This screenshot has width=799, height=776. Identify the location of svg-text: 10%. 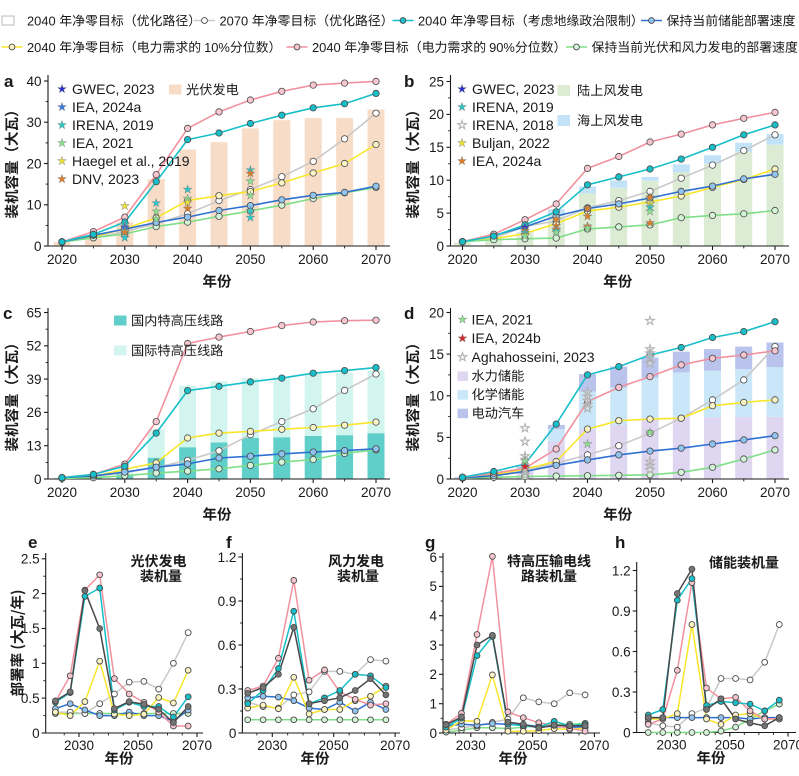
(217, 47).